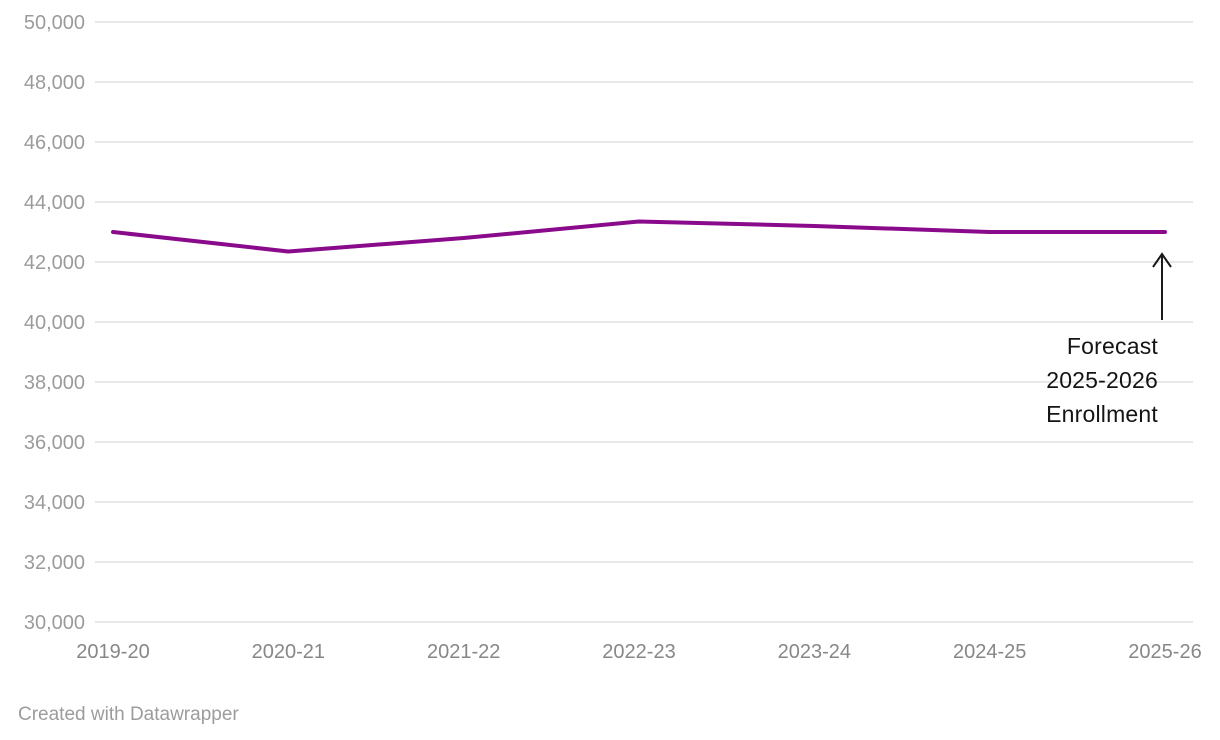 Image resolution: width=1220 pixels, height=740 pixels. I want to click on datawrapper-attribution: Created with Datawrapper, so click(128, 714).